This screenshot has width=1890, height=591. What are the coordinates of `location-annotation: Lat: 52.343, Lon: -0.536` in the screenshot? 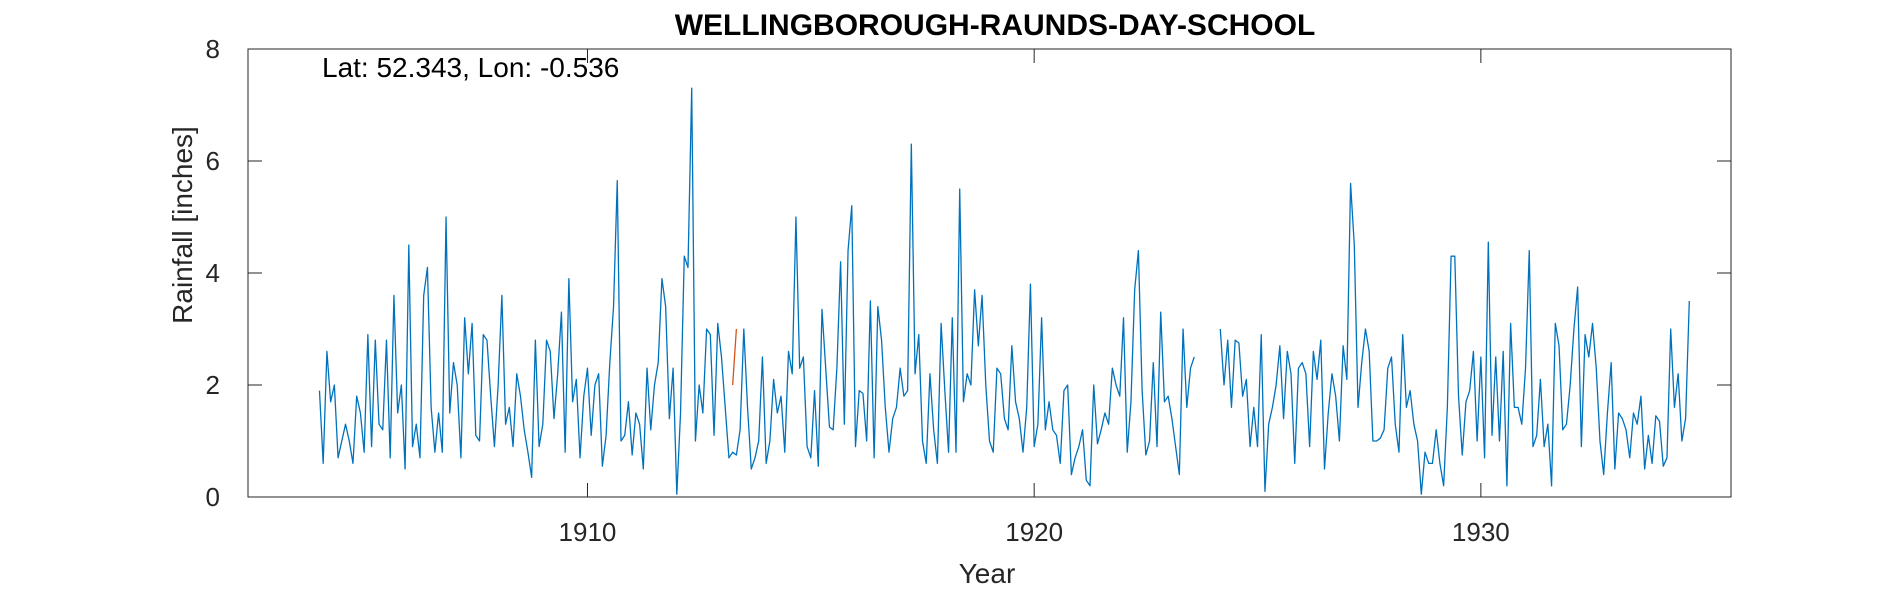 It's located at (470, 67).